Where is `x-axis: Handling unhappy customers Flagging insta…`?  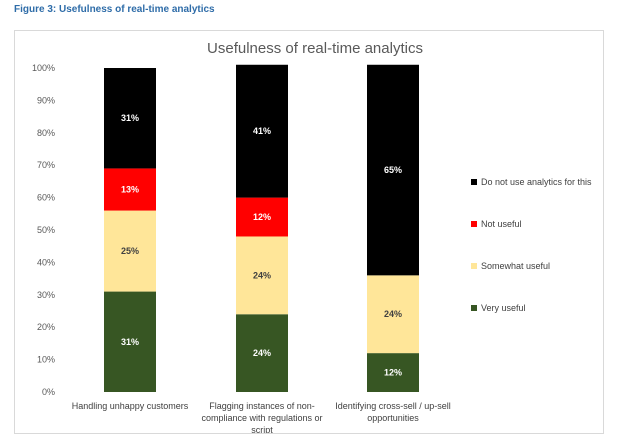 x-axis: Handling unhappy customers Flagging insta… is located at coordinates (261, 417).